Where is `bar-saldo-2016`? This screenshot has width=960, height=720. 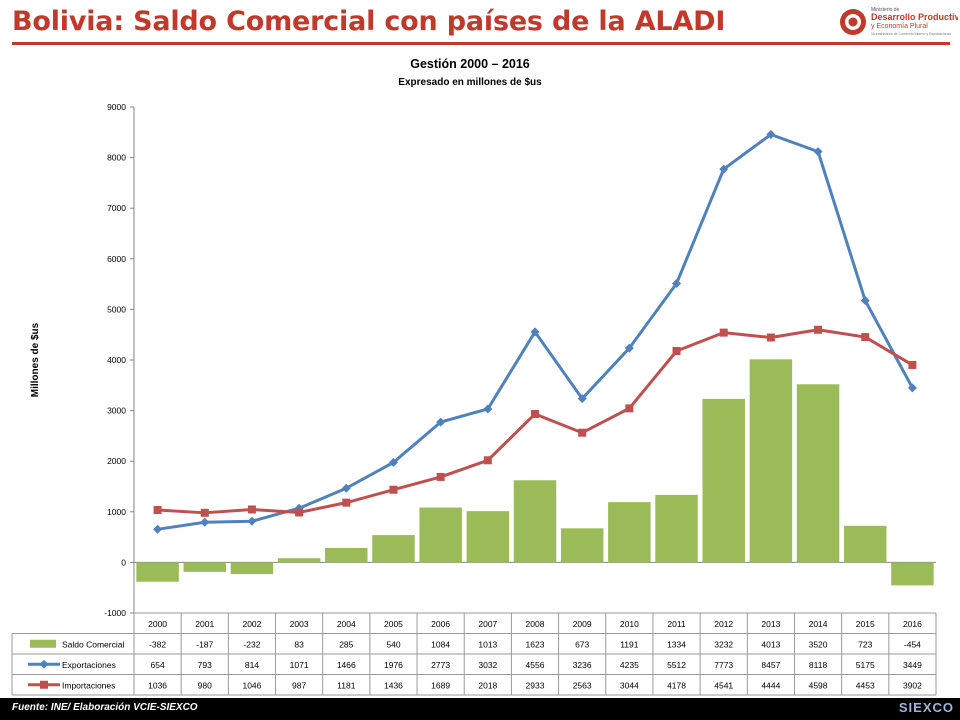
bar-saldo-2016 is located at coordinates (912, 574).